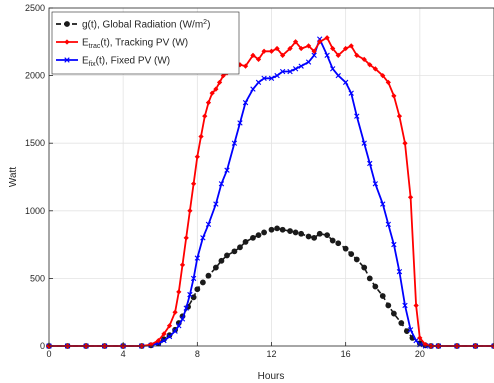 The height and width of the screenshot is (383, 494). I want to click on x-tick-label: 20, so click(420, 354).